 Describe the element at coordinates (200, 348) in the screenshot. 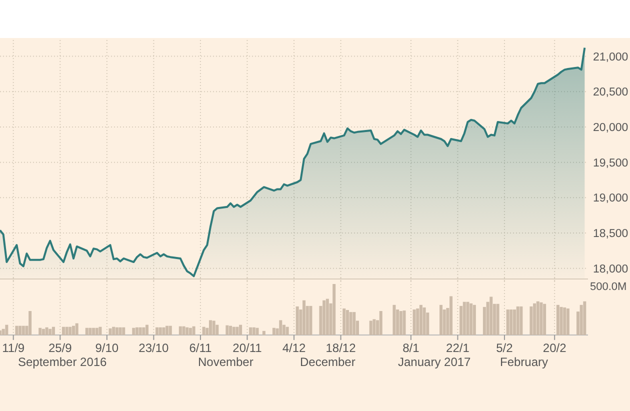

I see `x-tick-label: 6/11` at that location.